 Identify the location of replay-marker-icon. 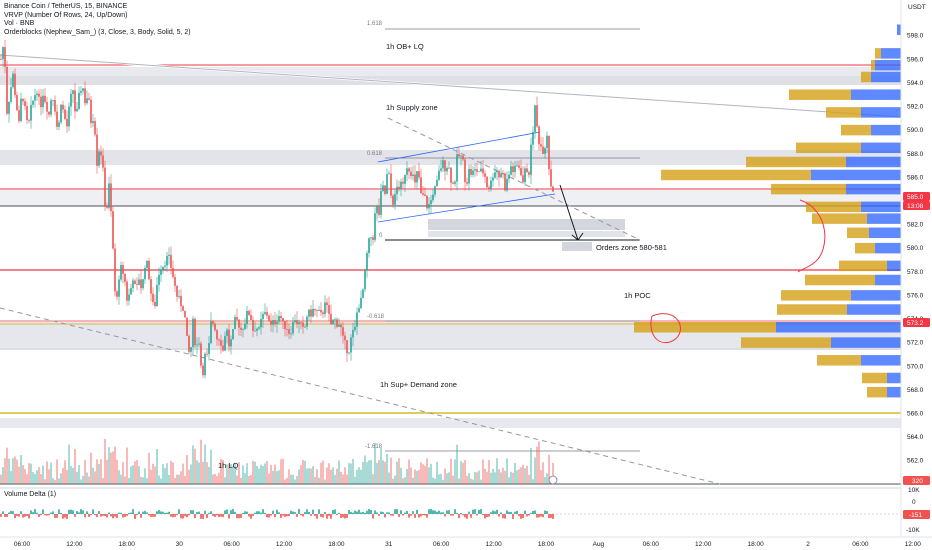
(553, 480).